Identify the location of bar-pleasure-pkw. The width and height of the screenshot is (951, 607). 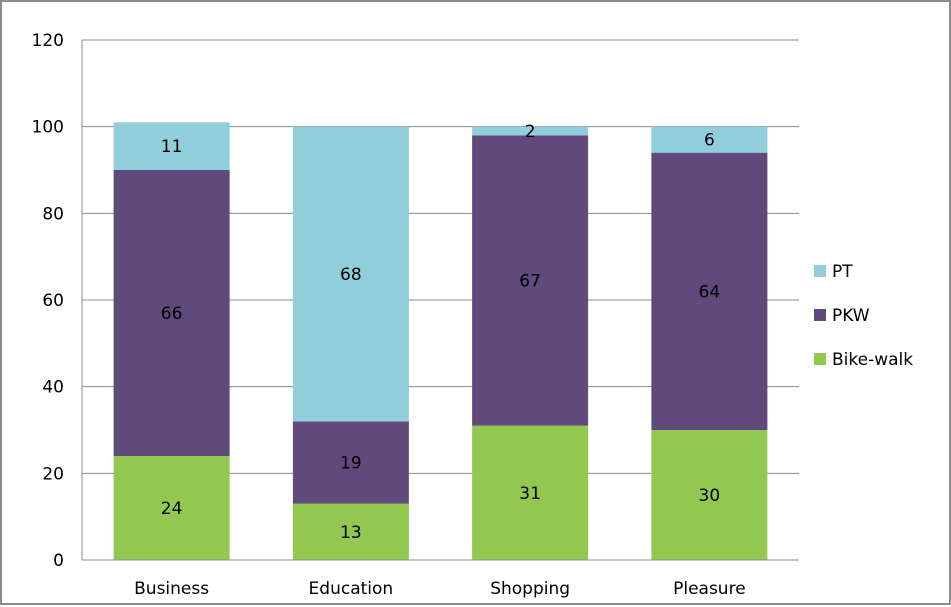
(709, 291).